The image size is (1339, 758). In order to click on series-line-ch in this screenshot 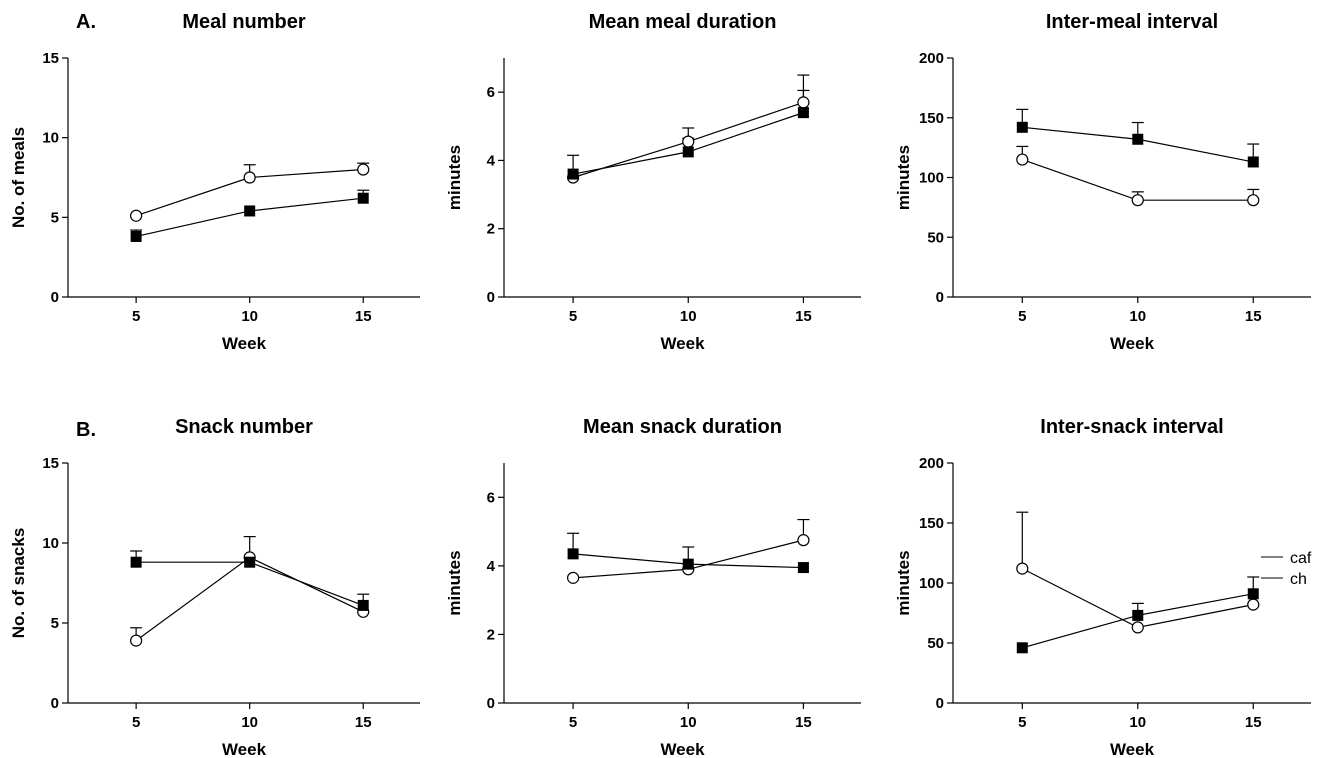, I will do `click(250, 583)`.